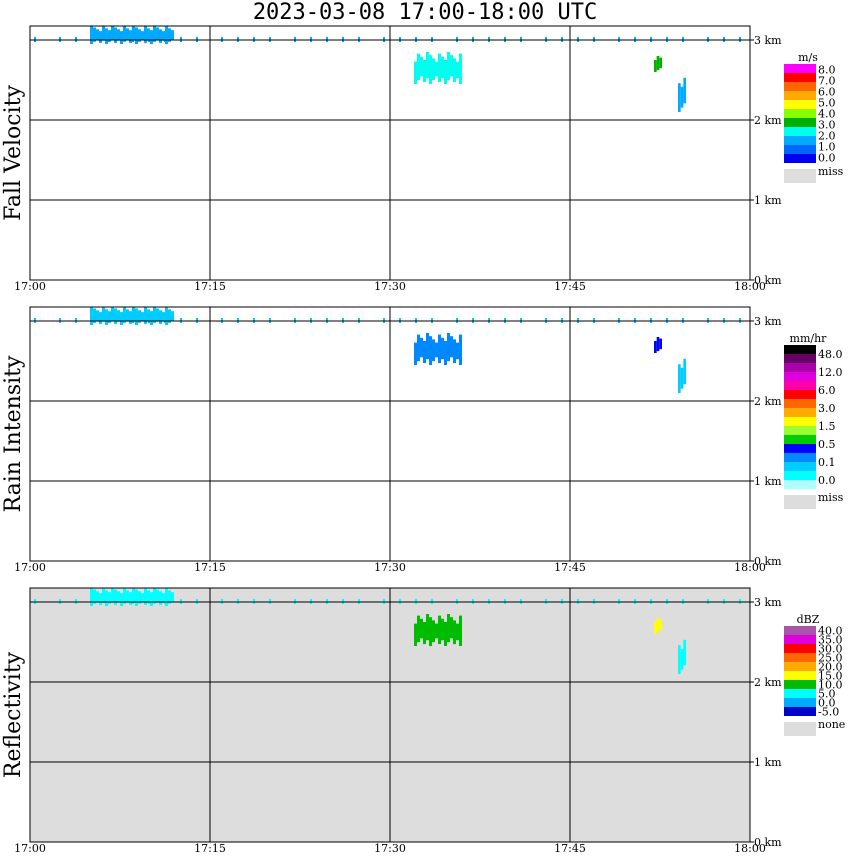 The width and height of the screenshot is (850, 868). Describe the element at coordinates (830, 667) in the screenshot. I see `legend-label: 20.0` at that location.